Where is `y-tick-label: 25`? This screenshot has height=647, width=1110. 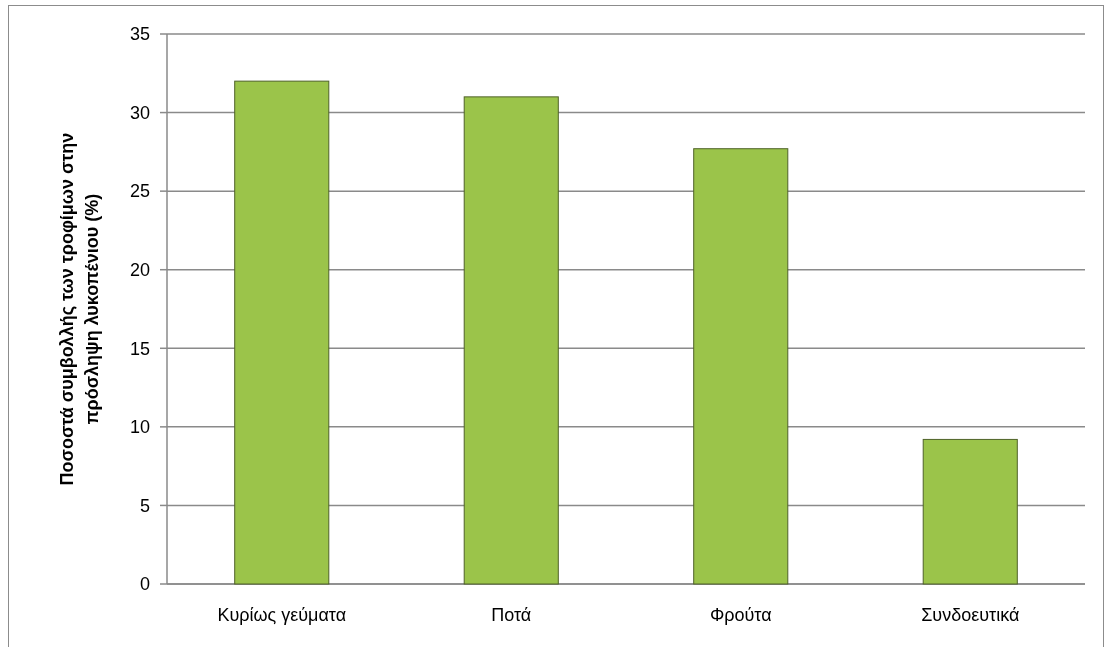
y-tick-label: 25 is located at coordinates (139, 191).